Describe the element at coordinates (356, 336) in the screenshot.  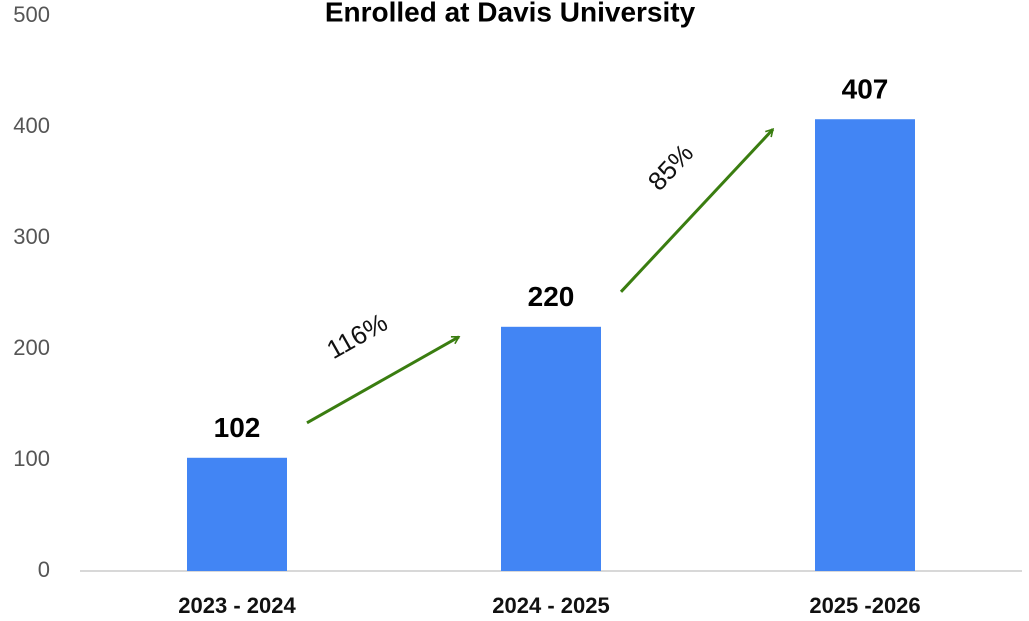
I see `growth-label: 116%` at that location.